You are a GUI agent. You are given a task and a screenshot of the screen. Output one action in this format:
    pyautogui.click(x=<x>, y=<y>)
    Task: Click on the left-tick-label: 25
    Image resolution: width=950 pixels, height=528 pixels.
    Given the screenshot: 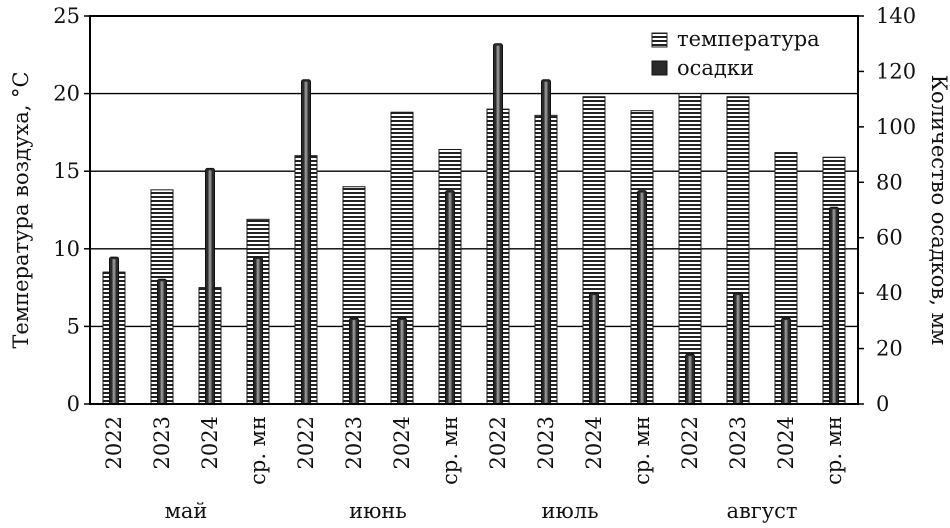 What is the action you would take?
    pyautogui.click(x=66, y=16)
    